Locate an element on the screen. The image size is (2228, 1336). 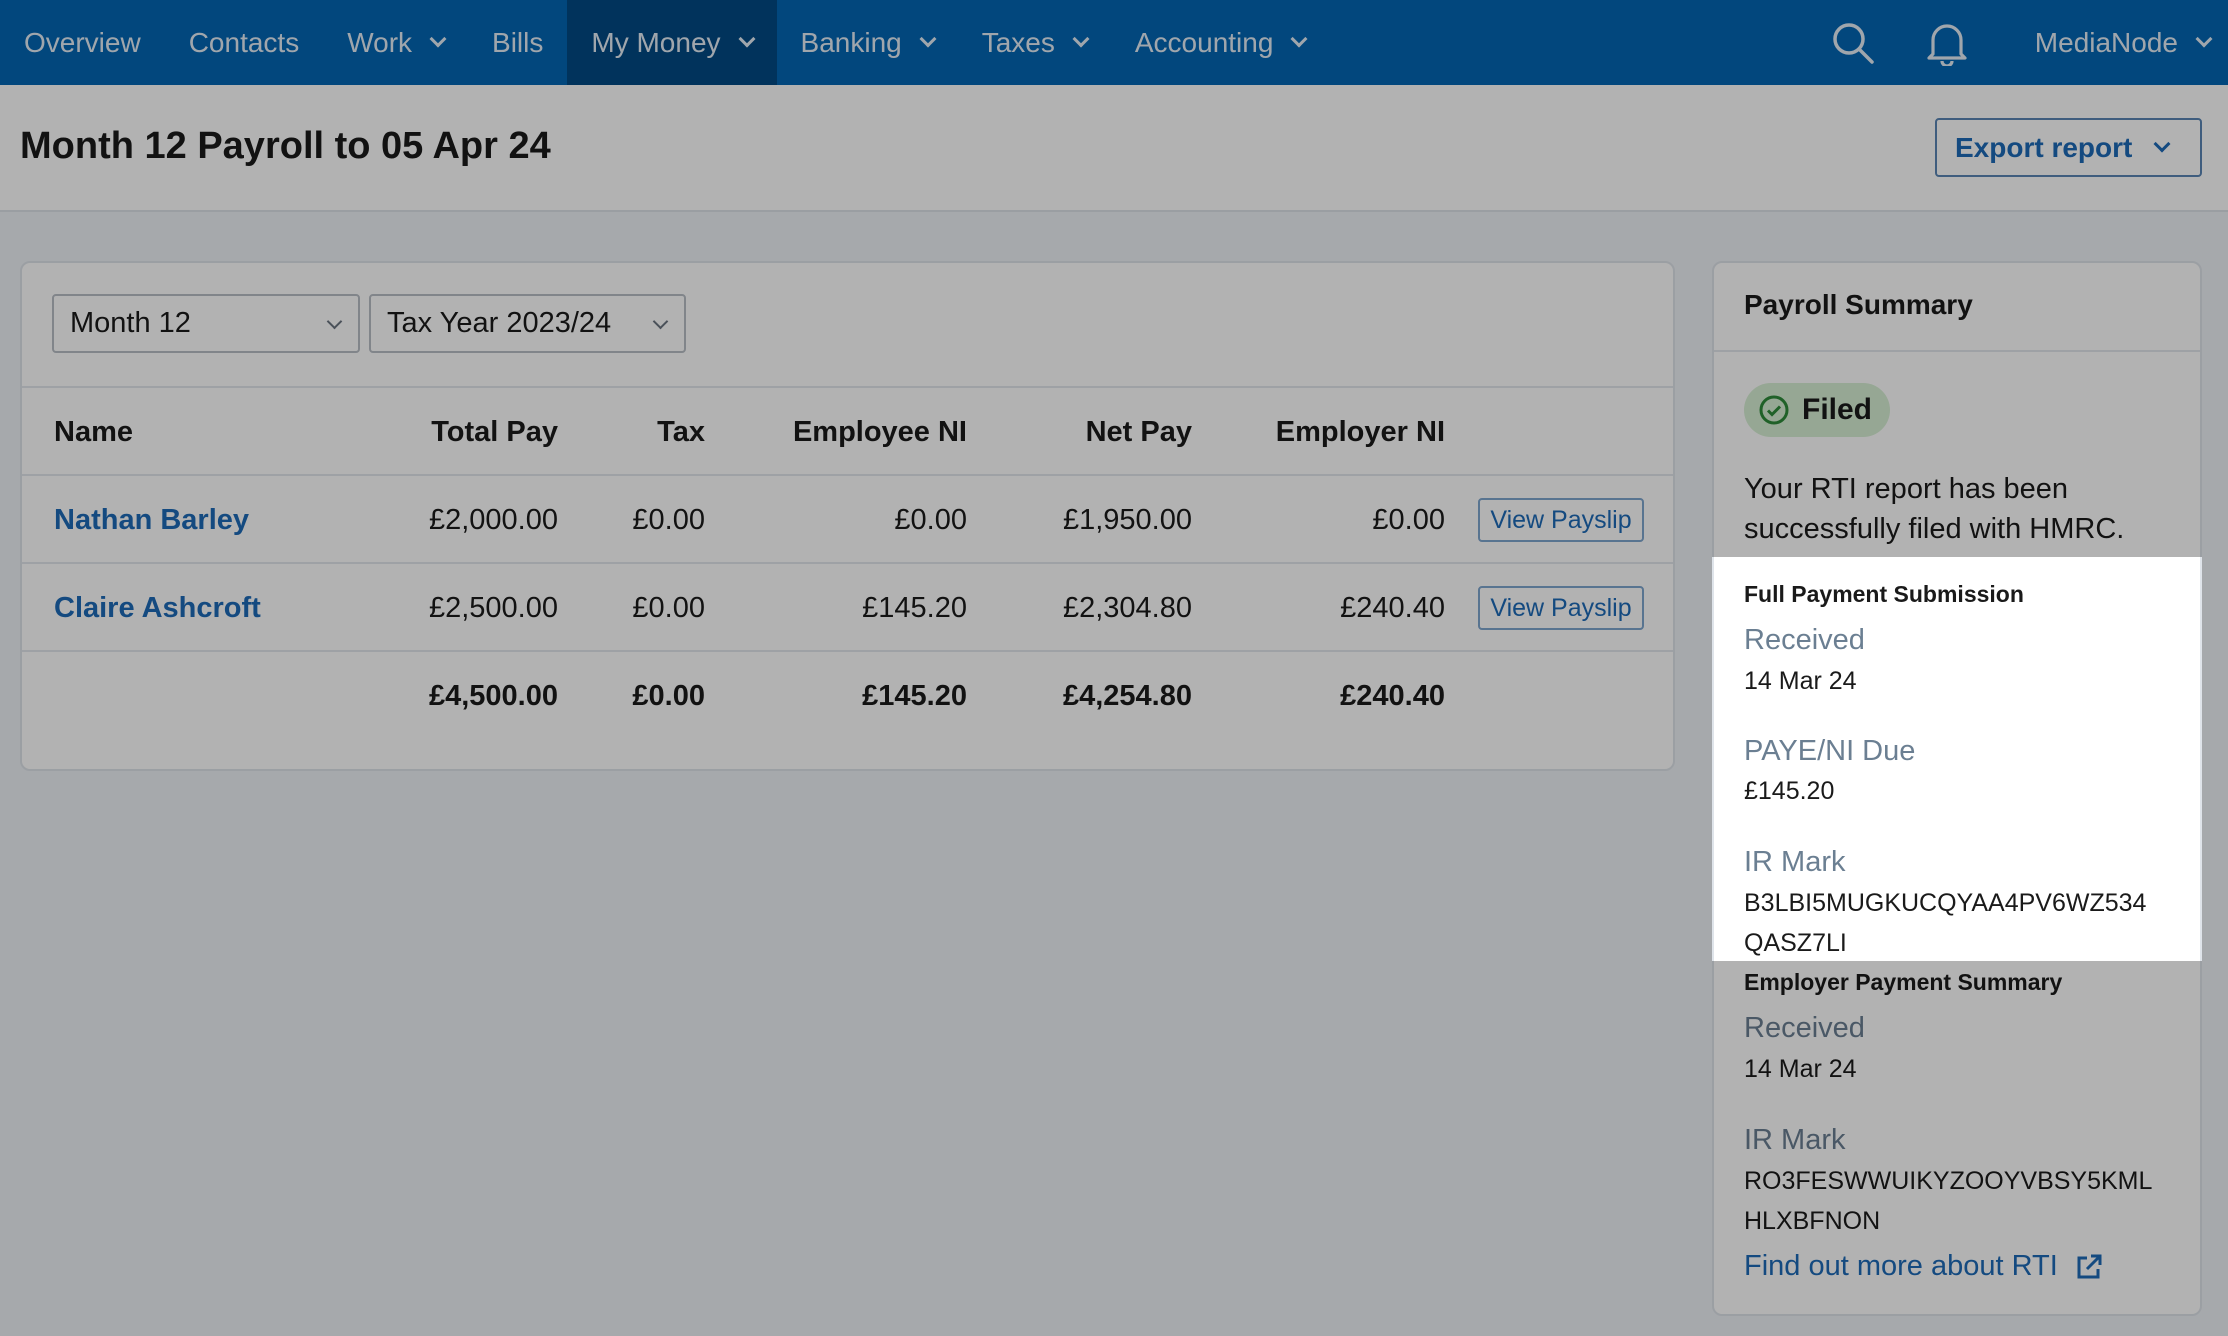
employer-ni: £0.00 is located at coordinates (1408, 519).